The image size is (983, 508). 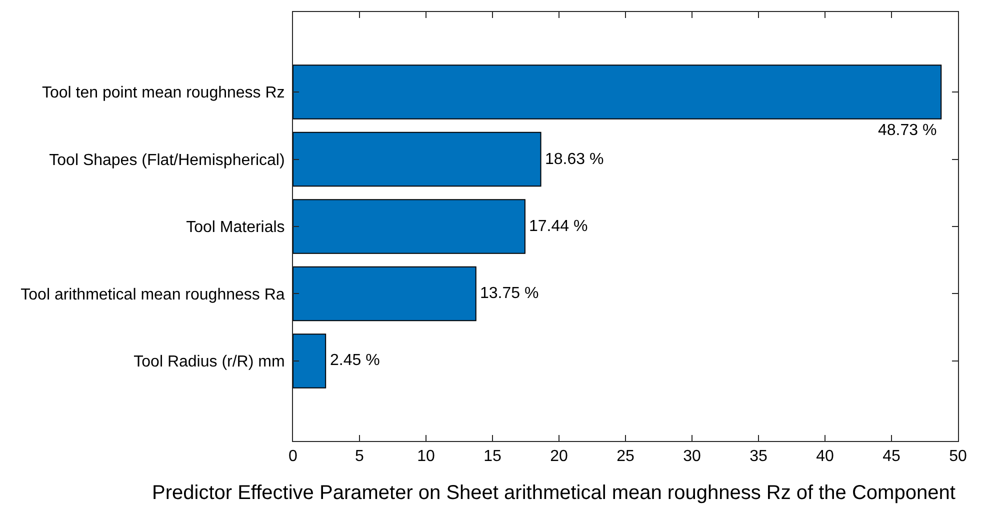 I want to click on data-label: 18.63 %, so click(x=574, y=159).